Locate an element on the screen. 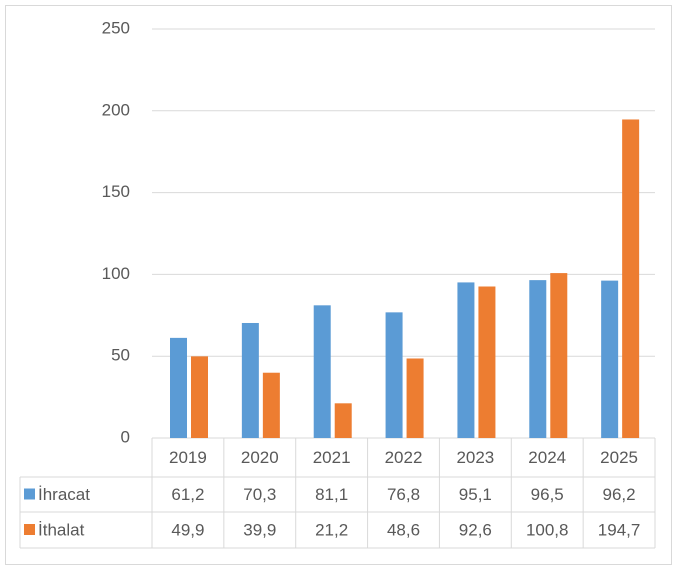  table-value: 92,6 is located at coordinates (475, 529).